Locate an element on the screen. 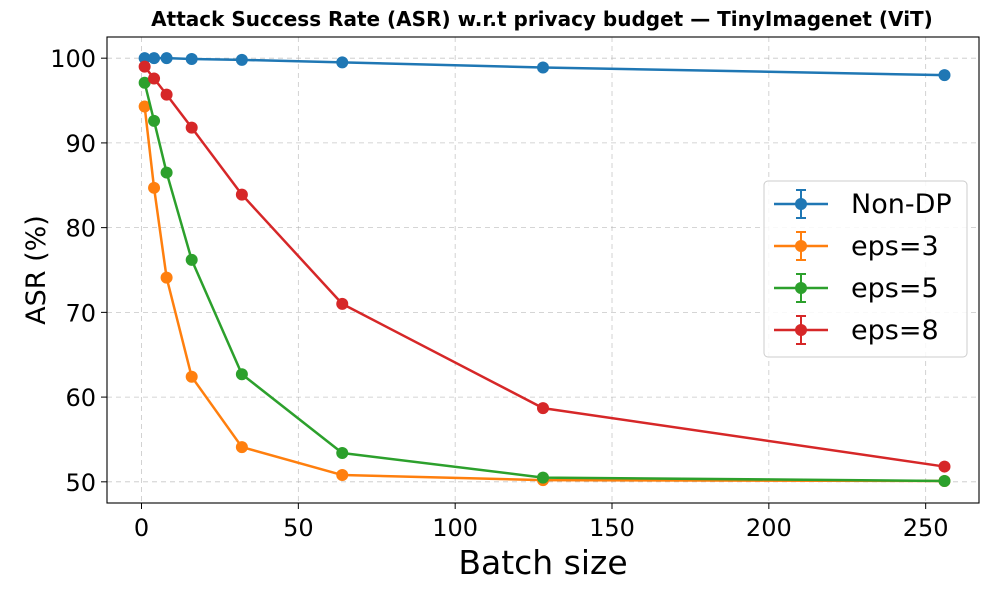 This screenshot has height=590, width=989. y-tick-label: 50 is located at coordinates (80, 483).